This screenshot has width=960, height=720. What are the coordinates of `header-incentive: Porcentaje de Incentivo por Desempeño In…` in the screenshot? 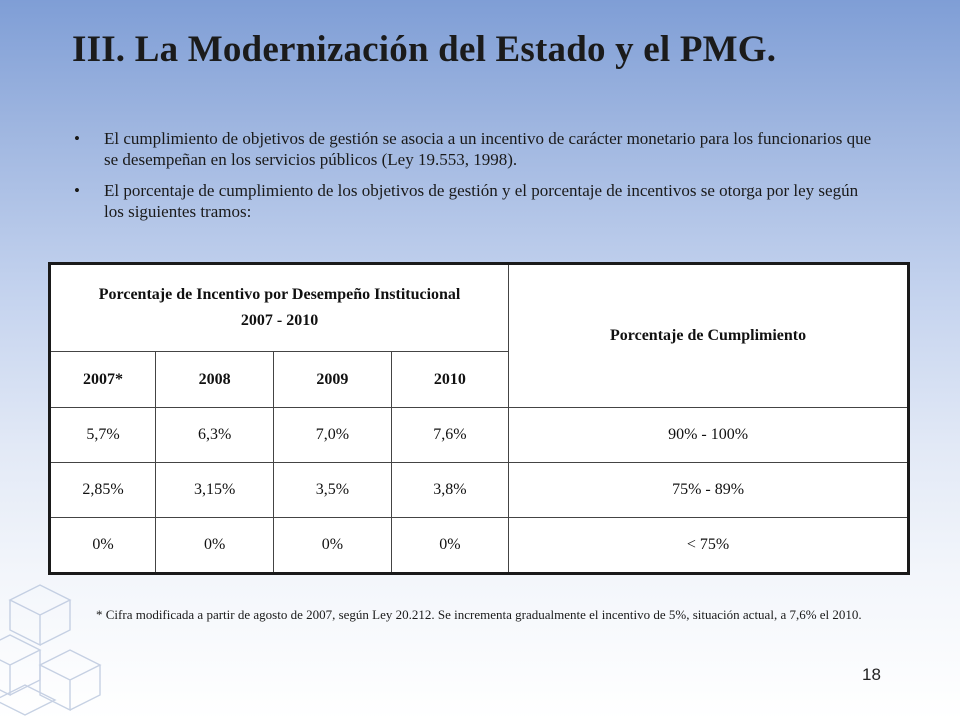 It's located at (279, 307).